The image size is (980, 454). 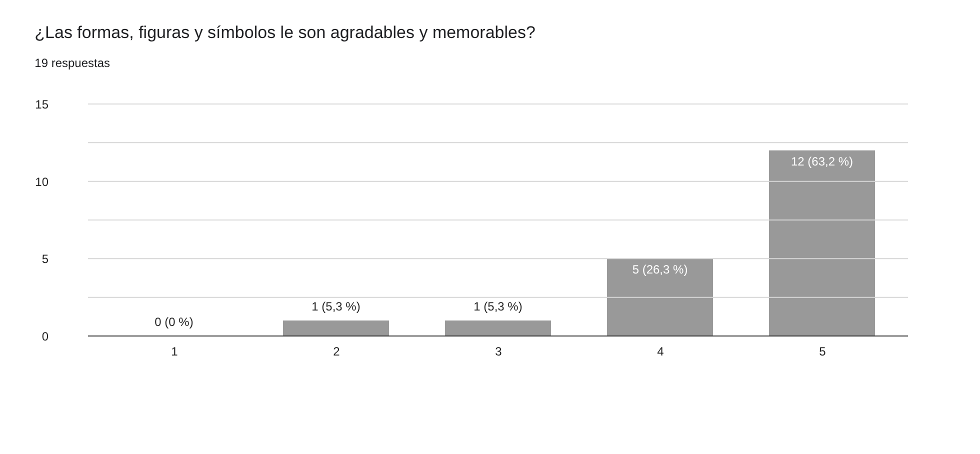 What do you see at coordinates (336, 351) in the screenshot?
I see `x-tick-label: 2` at bounding box center [336, 351].